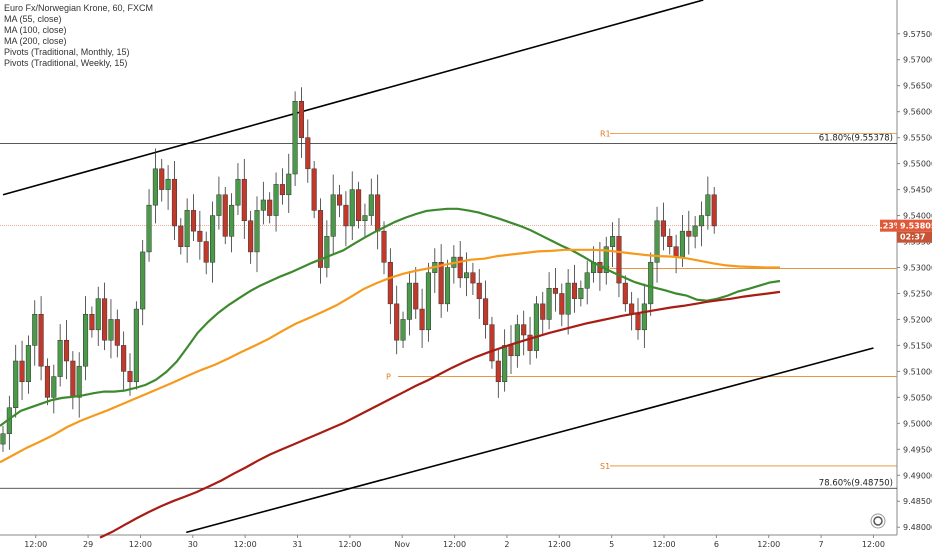 This screenshot has height=550, width=932. Describe the element at coordinates (856, 138) in the screenshot. I see `fib-618-label: 61.80%(9.55378)` at that location.